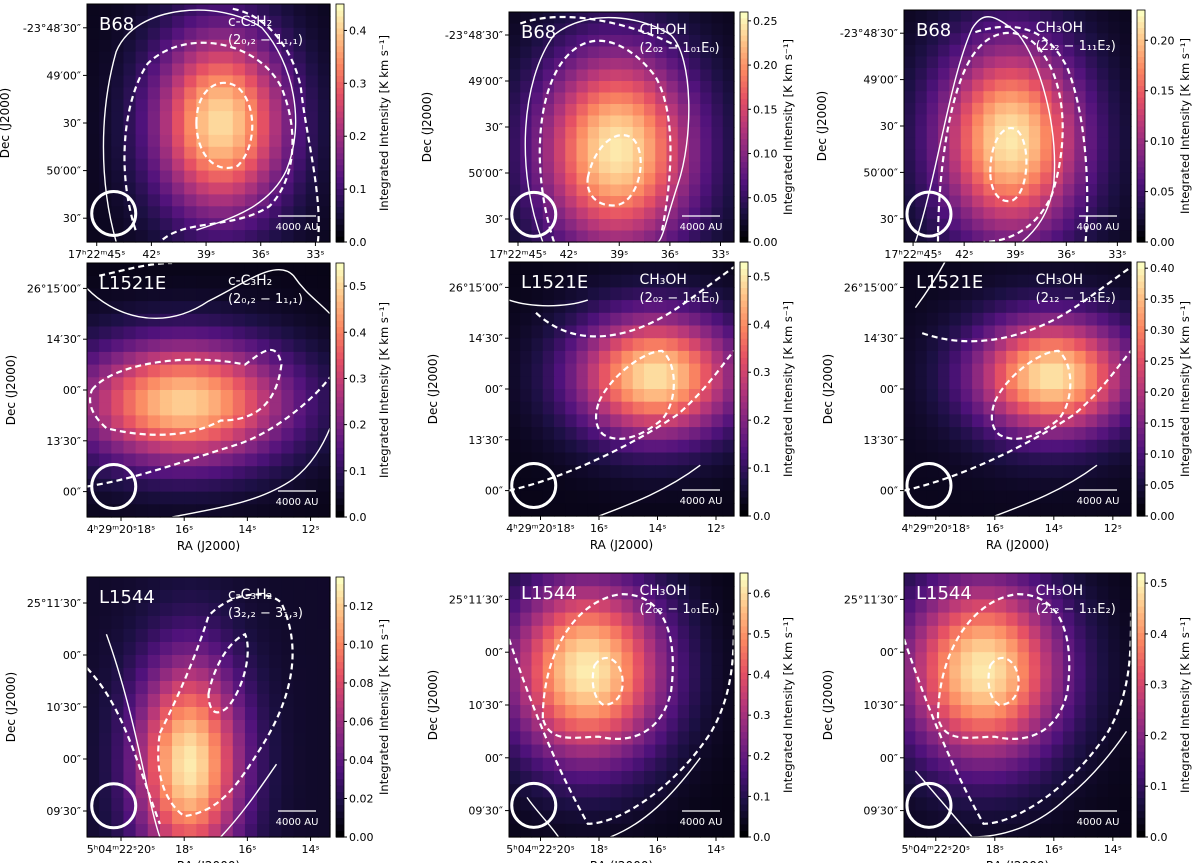 The height and width of the screenshot is (863, 1200). Describe the element at coordinates (944, 593) in the screenshot. I see `source-label: L1544` at that location.